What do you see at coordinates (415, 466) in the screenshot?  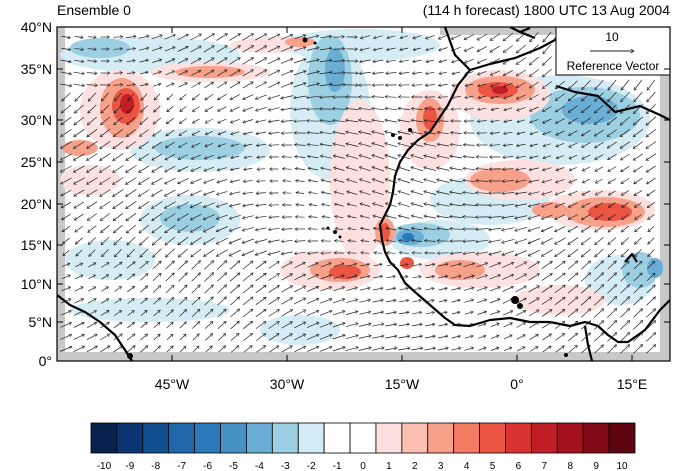 I see `colorbar-label: 2` at bounding box center [415, 466].